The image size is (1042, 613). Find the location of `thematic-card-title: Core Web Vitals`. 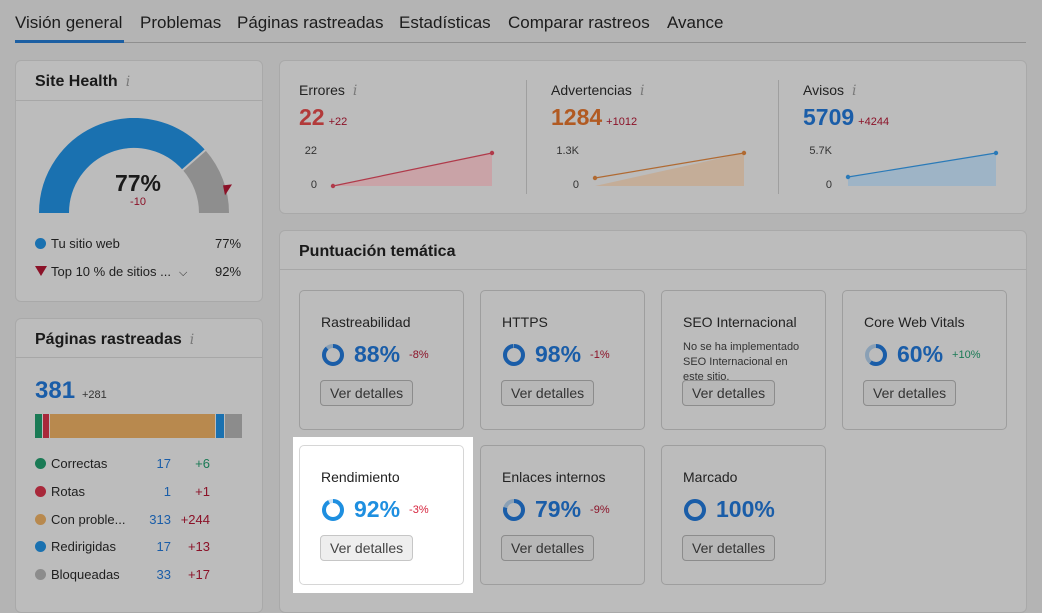

thematic-card-title: Core Web Vitals is located at coordinates (914, 322).